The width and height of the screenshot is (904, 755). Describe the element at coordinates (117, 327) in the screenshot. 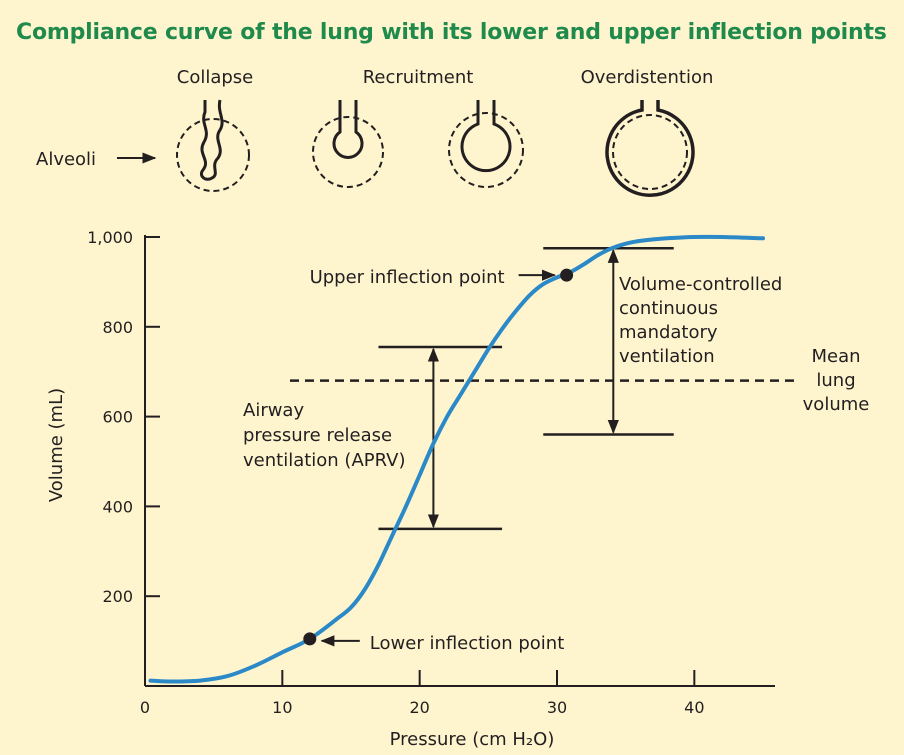

I see `y-tick-label: 800` at that location.